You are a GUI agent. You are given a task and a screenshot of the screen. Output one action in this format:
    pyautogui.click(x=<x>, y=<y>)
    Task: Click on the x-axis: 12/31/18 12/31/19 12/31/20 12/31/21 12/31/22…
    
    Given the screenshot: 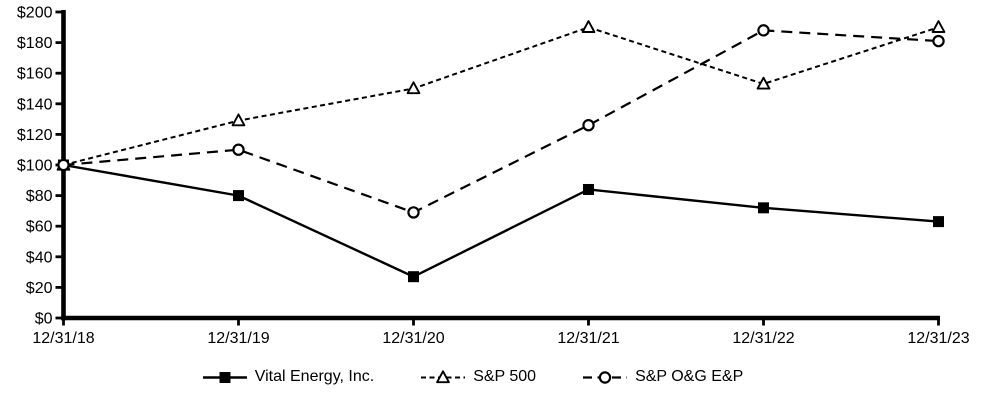 What is the action you would take?
    pyautogui.click(x=501, y=331)
    